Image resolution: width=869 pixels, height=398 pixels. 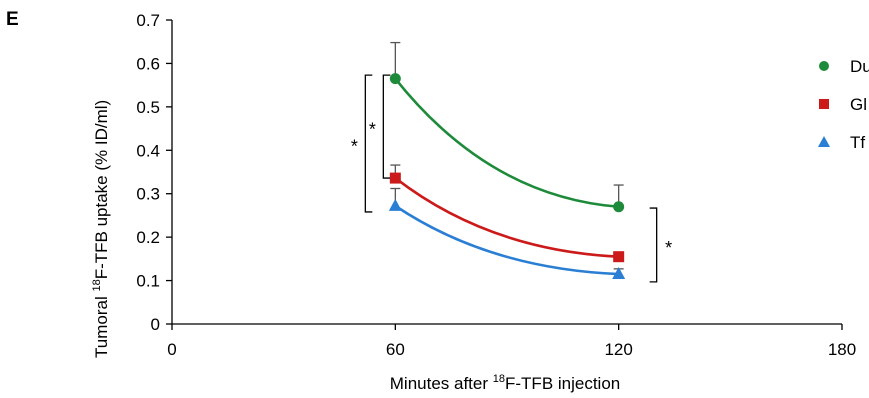 What do you see at coordinates (843, 104) in the screenshot?
I see `legend: Du Gl Tf` at bounding box center [843, 104].